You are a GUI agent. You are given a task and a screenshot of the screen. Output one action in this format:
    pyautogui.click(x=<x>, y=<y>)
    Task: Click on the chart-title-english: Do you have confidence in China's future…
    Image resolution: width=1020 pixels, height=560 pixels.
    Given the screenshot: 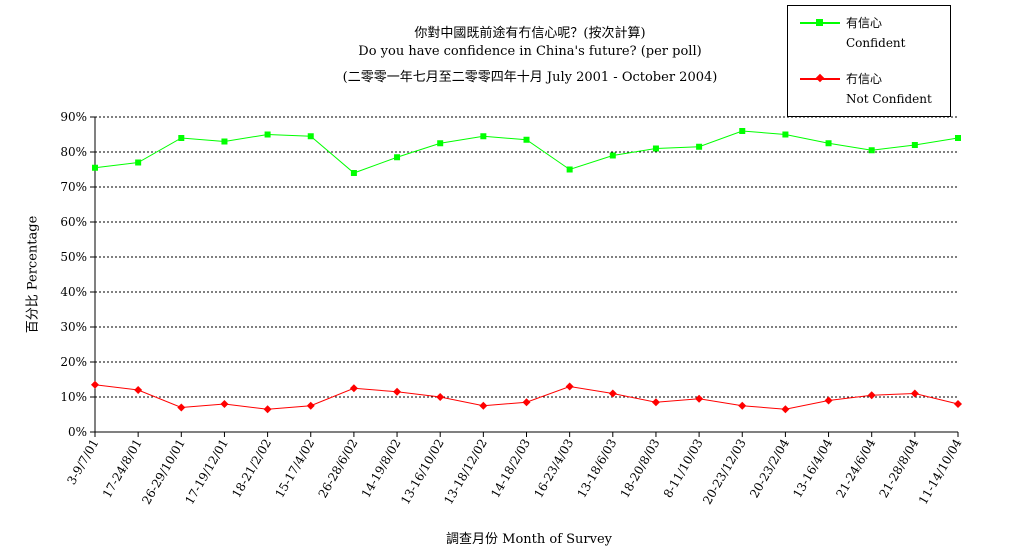 What is the action you would take?
    pyautogui.click(x=530, y=51)
    